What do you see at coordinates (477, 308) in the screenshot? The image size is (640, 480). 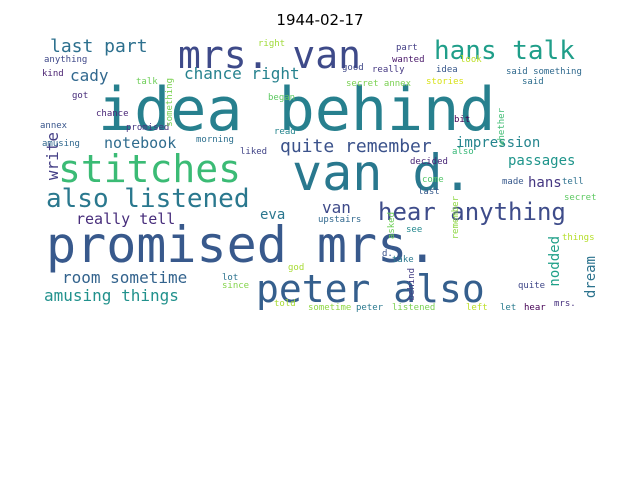 I see `cloud-word: left` at bounding box center [477, 308].